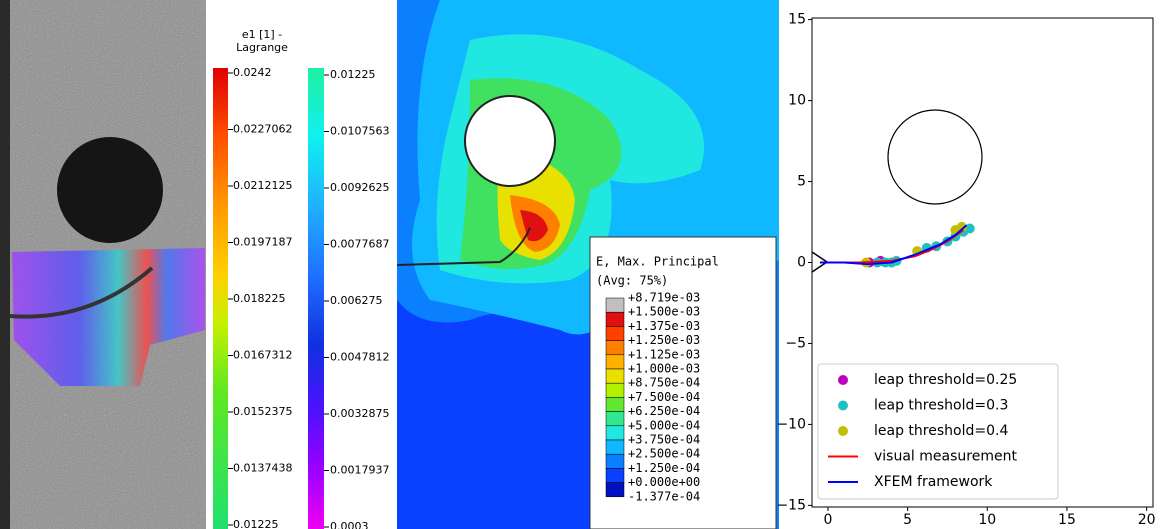 This screenshot has height=529, width=1164. I want to click on legend-label: leap threshold=0.25, so click(945, 380).